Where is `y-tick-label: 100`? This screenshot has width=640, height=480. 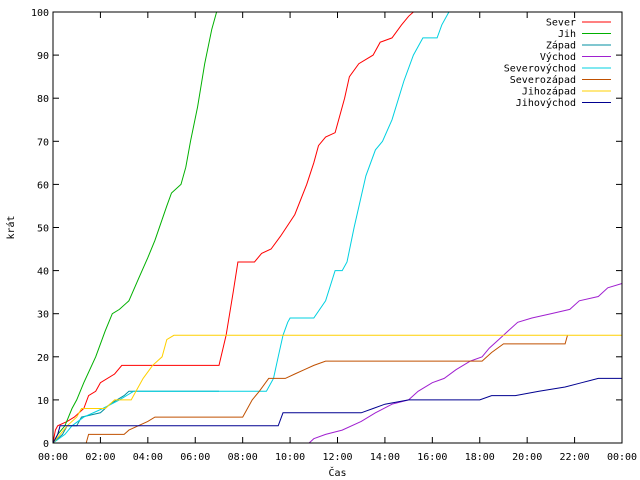 y-tick-label: 100 is located at coordinates (40, 13).